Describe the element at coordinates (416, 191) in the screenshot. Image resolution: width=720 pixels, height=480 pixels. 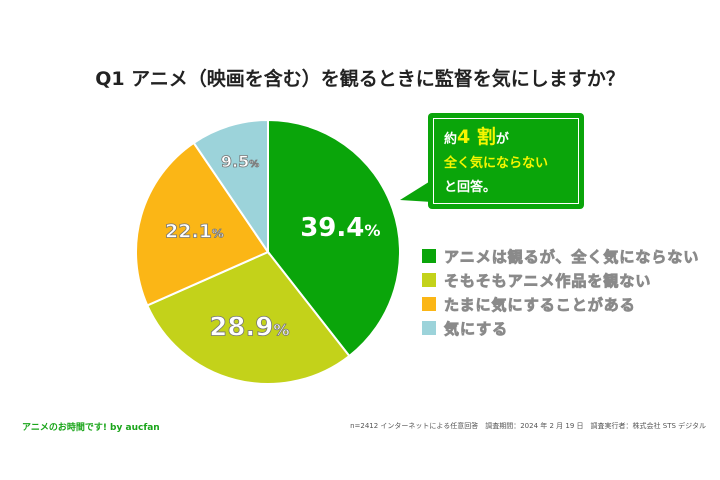
I see `callout-pointer` at that location.